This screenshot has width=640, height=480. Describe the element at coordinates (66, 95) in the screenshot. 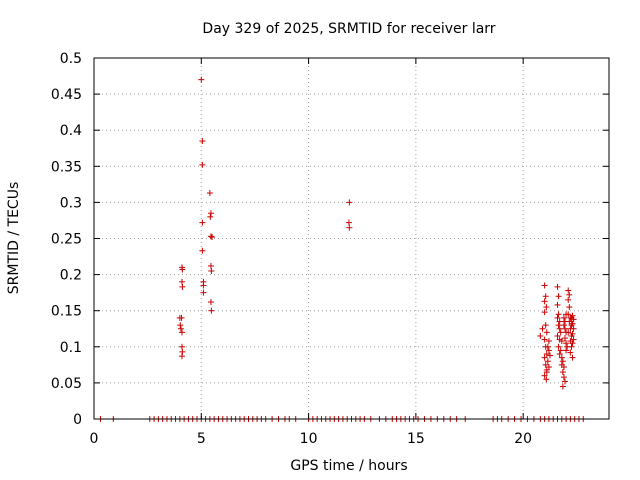

I see `y-tick-label: 0.45` at that location.